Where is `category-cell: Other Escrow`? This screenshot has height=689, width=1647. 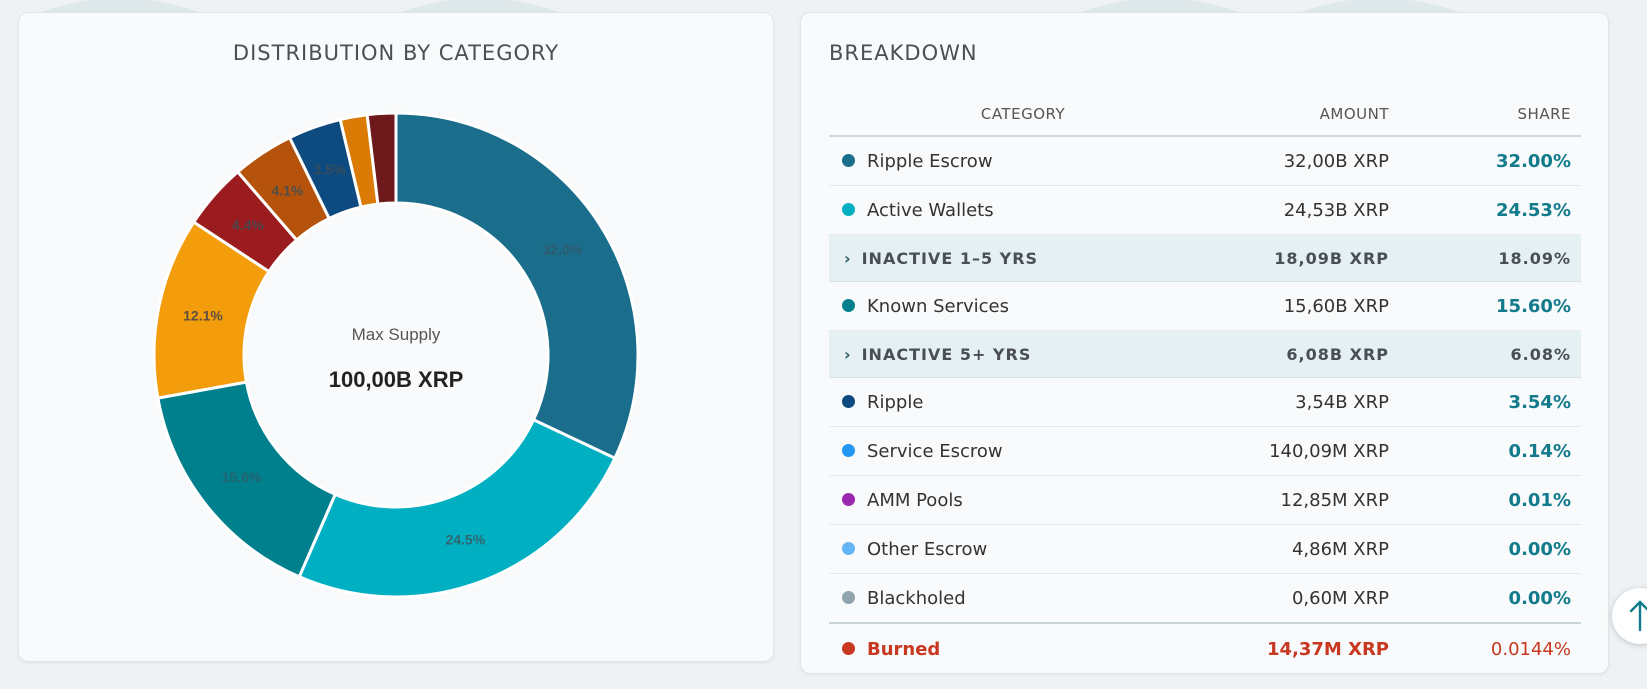
category-cell: Other Escrow is located at coordinates (1023, 549).